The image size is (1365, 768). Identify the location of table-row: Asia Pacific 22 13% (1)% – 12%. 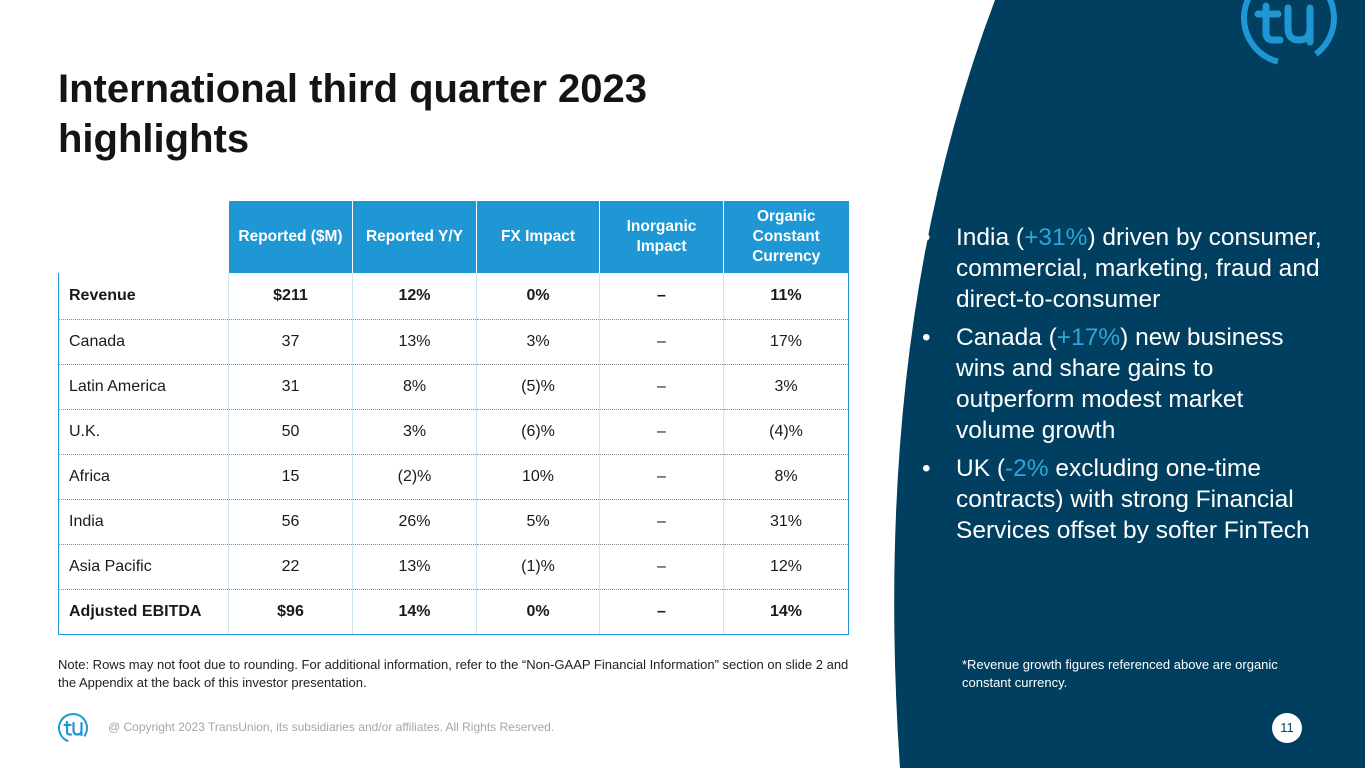
(453, 567).